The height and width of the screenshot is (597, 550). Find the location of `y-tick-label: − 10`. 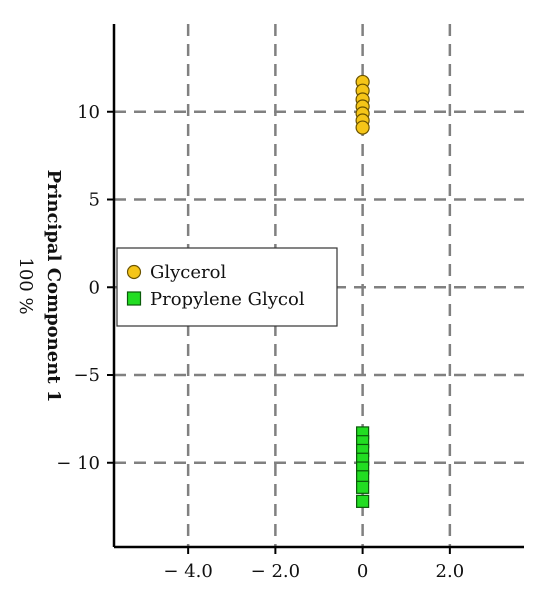

y-tick-label: − 10 is located at coordinates (78, 463).